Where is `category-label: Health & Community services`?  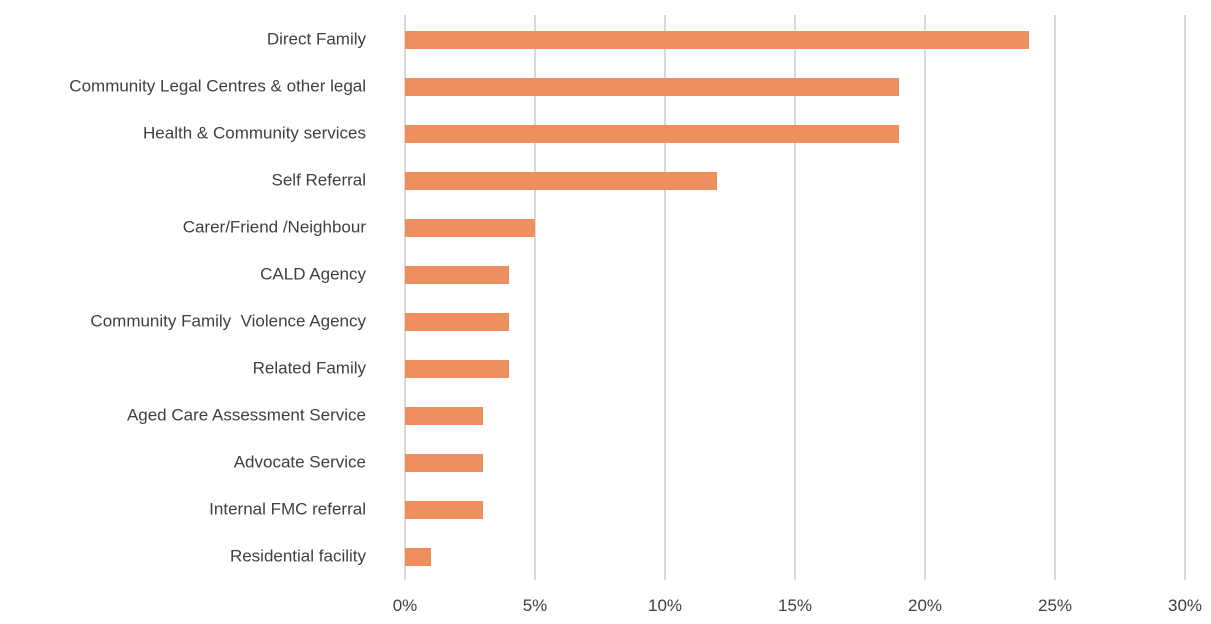
category-label: Health & Community services is located at coordinates (254, 132).